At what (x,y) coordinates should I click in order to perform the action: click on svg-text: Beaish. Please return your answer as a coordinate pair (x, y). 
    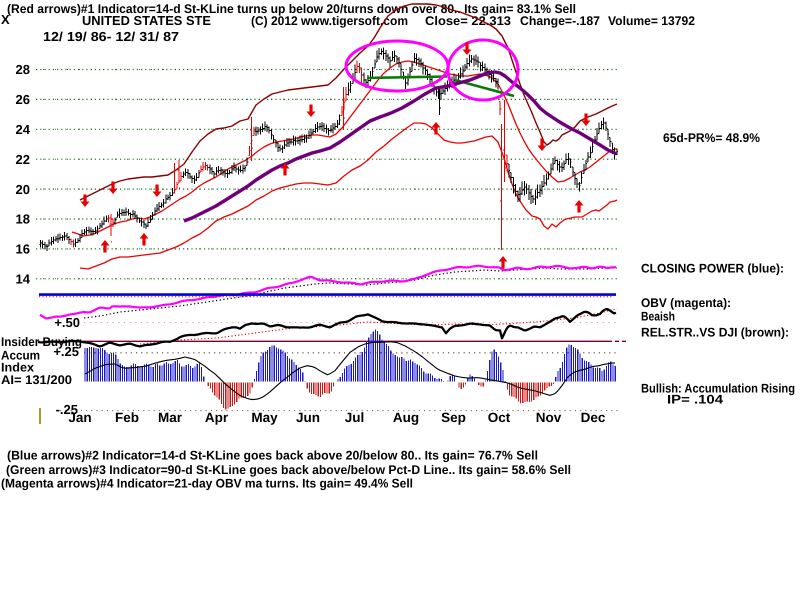
    Looking at the image, I should click on (658, 317).